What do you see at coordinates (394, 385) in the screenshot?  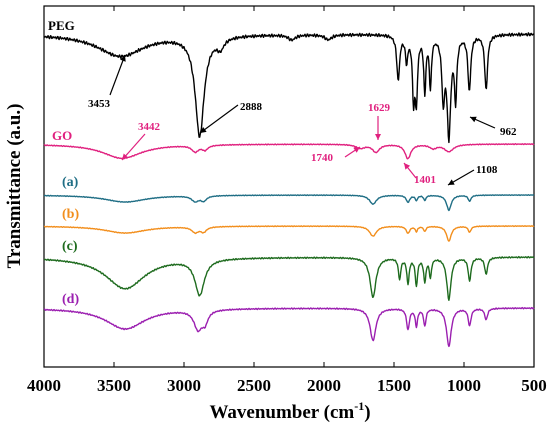 I see `x-tick-label-1500: 1500` at bounding box center [394, 385].